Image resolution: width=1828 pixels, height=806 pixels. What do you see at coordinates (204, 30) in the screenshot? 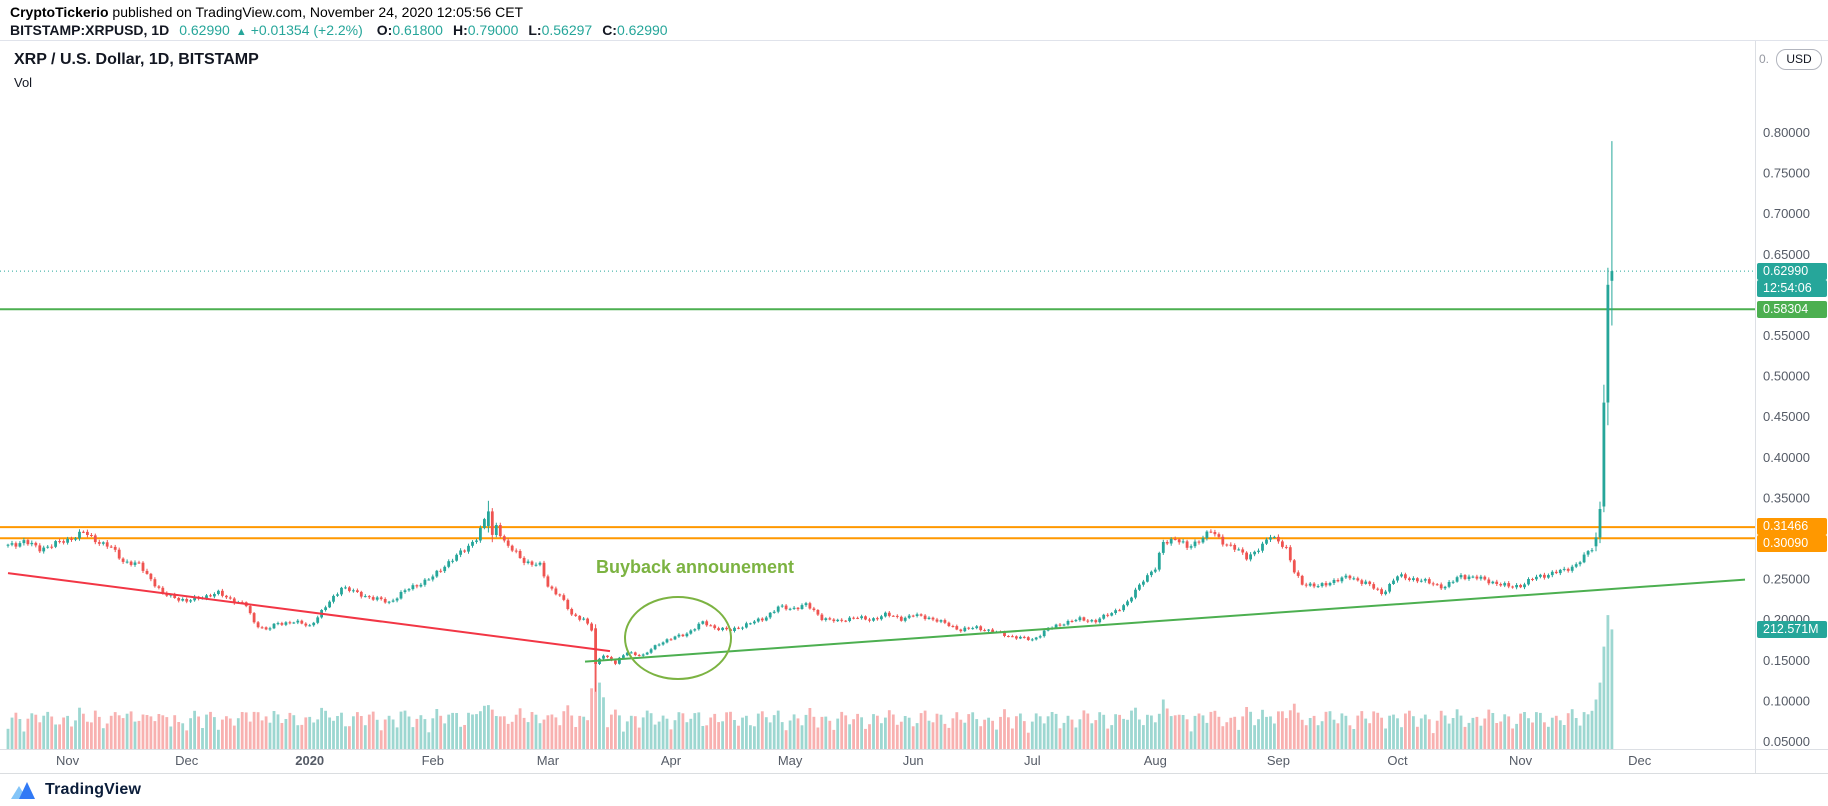
I see `quote-last-price: 0.62990` at bounding box center [204, 30].